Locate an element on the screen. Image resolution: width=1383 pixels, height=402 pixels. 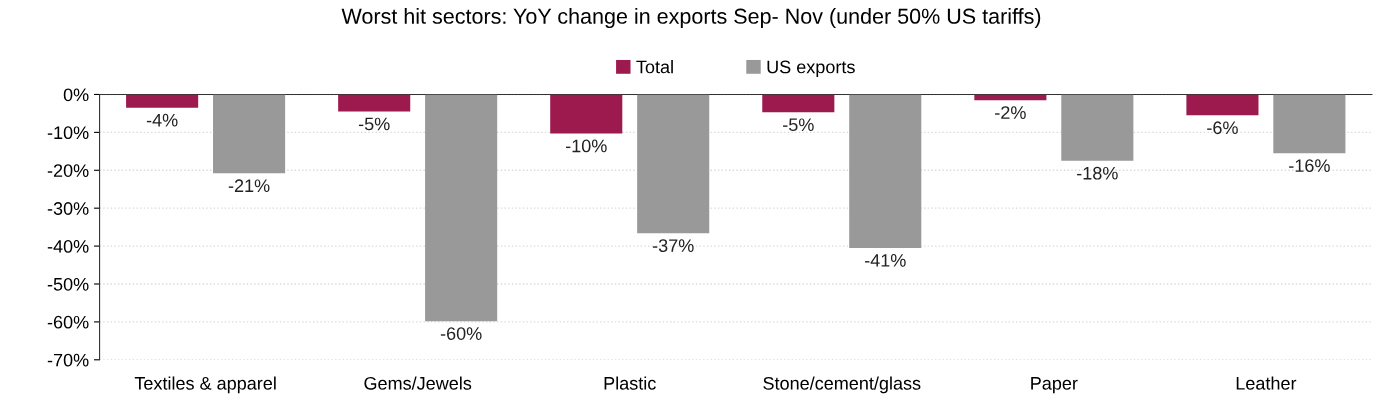
data-label: -6% is located at coordinates (1222, 128).